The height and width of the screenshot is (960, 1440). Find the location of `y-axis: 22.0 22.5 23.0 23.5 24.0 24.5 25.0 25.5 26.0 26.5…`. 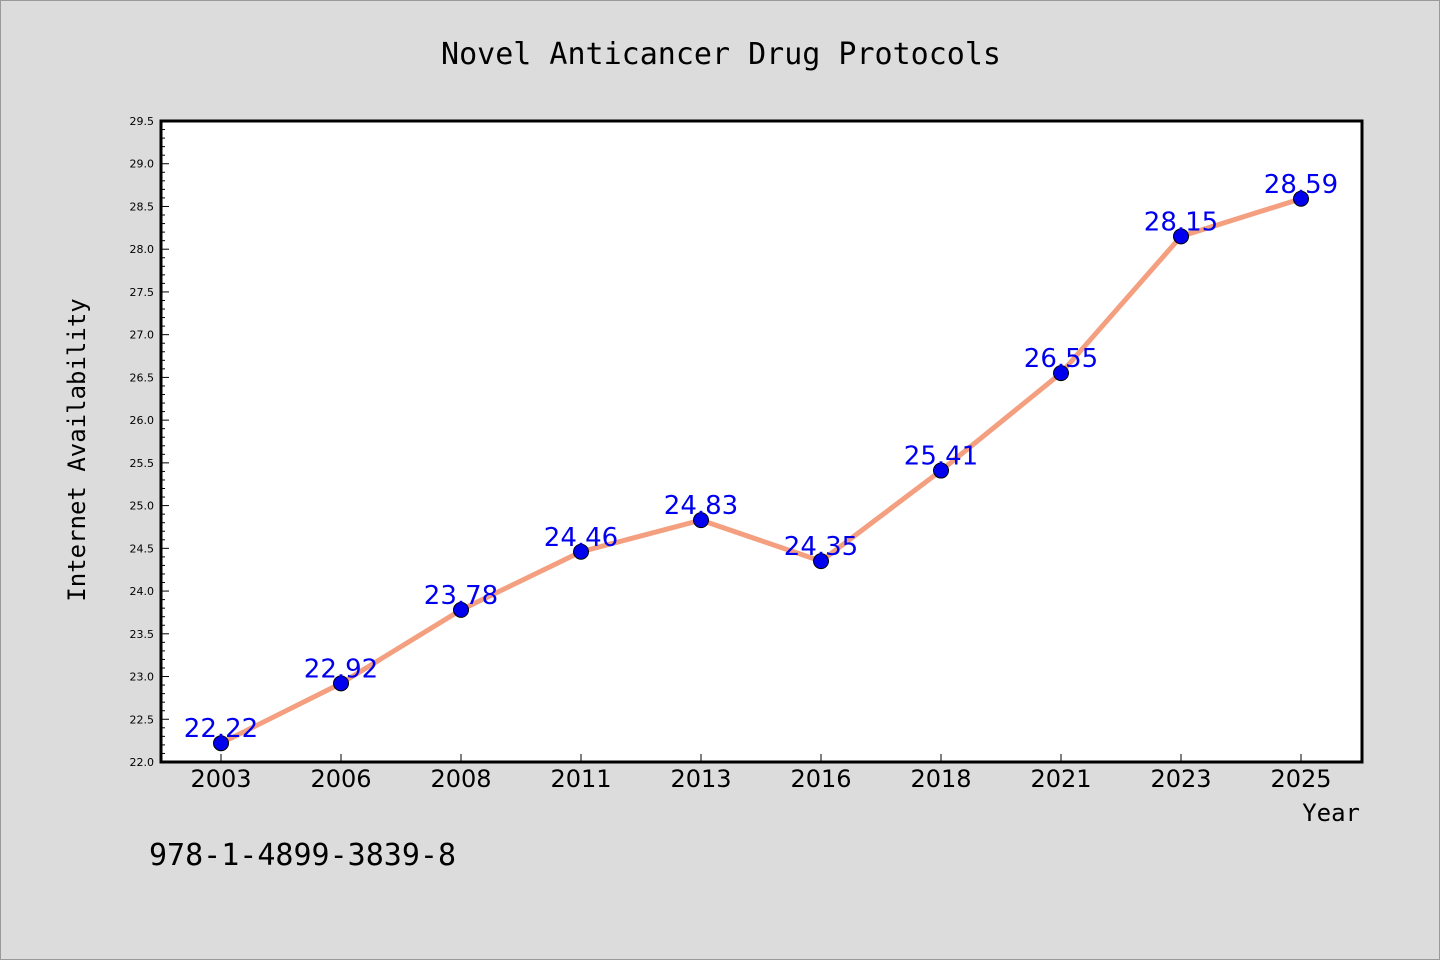

y-axis: 22.0 22.5 23.0 23.5 24.0 24.5 25.0 25.5 26.0 26.5… is located at coordinates (149, 442).